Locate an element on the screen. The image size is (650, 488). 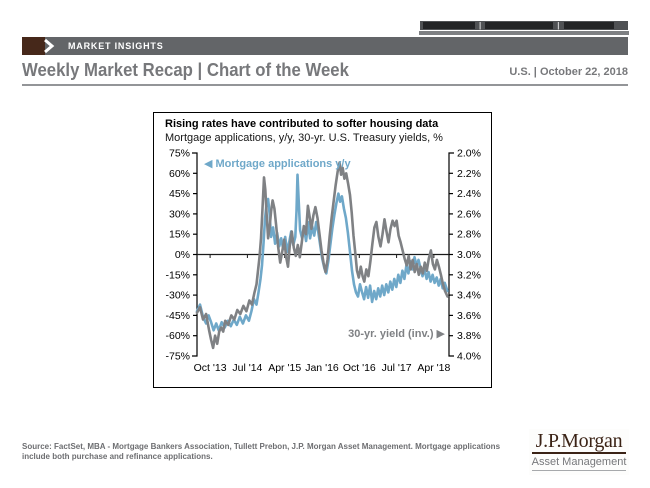
right-axis-tick-label: 3.0% is located at coordinates (469, 255).